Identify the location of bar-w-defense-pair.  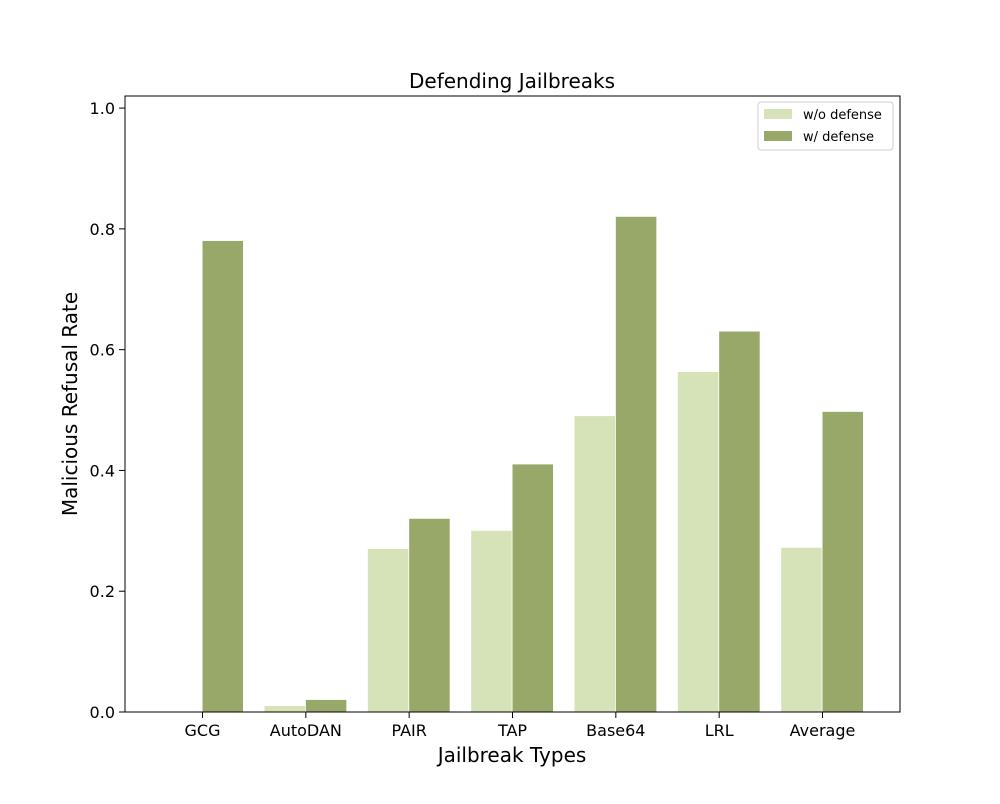
(429, 615).